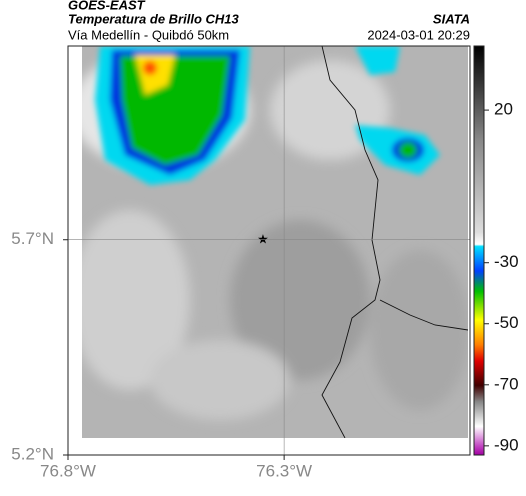  What do you see at coordinates (148, 34) in the screenshot?
I see `route: Vía Medellín - Quibdó 50km` at bounding box center [148, 34].